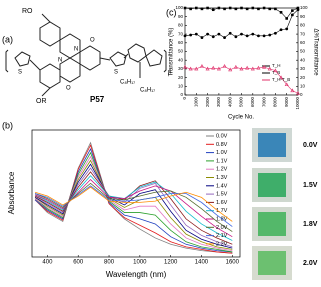  What do you see at coordinates (310, 263) in the screenshot?
I see `photo-label: 2.0V` at bounding box center [310, 263].